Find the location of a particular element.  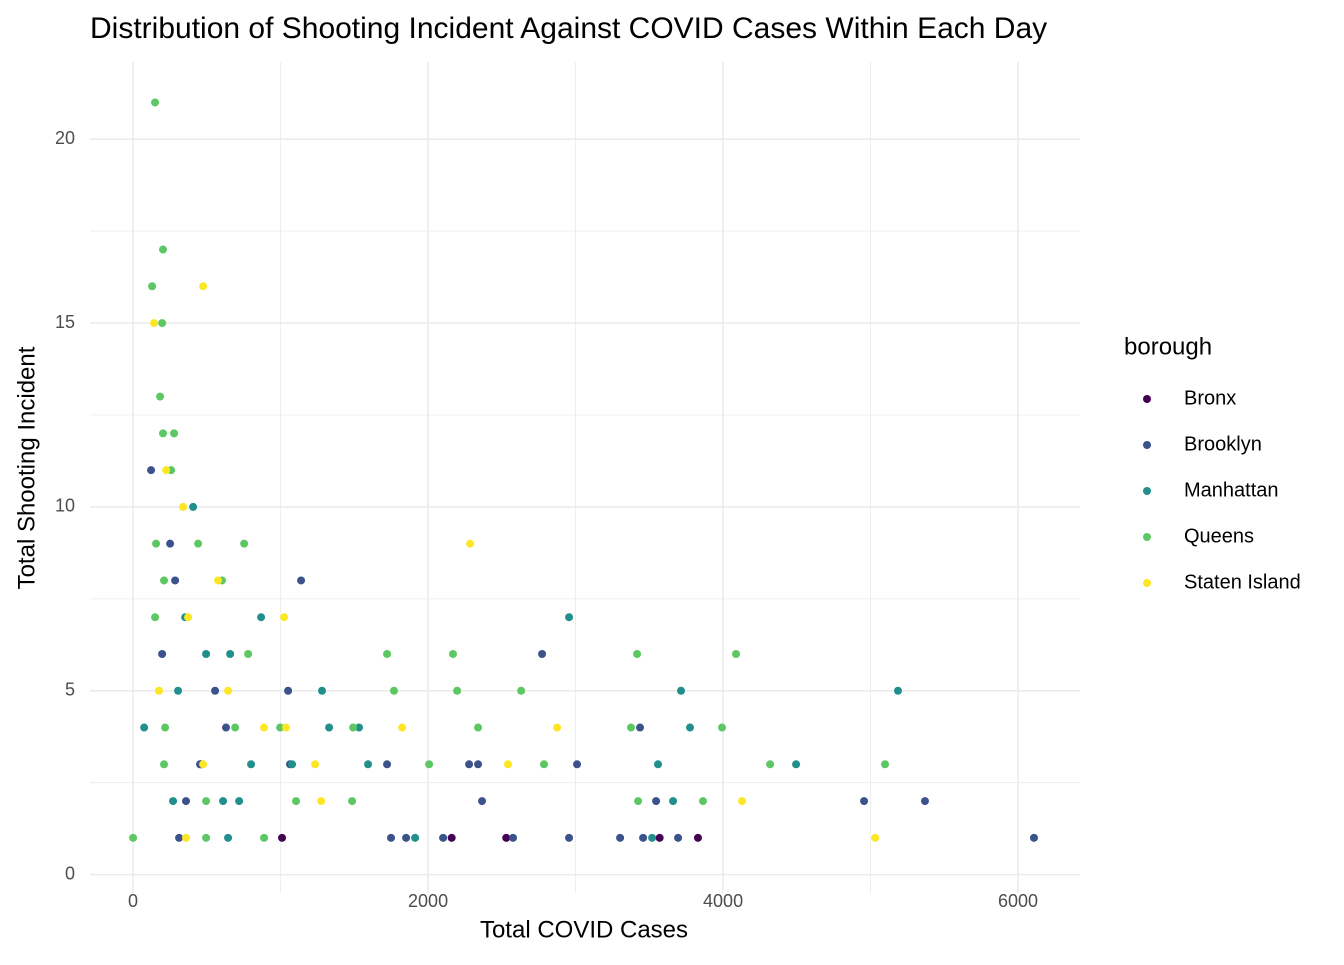

x-tick-label: 6000 is located at coordinates (1018, 901).